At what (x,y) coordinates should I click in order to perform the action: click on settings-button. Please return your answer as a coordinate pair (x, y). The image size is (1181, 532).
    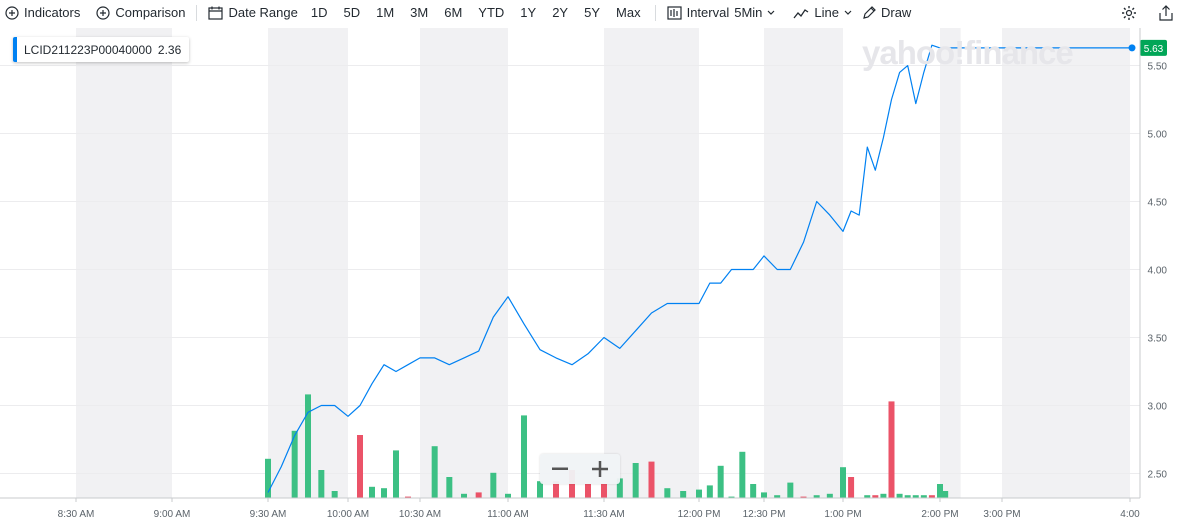
    Looking at the image, I should click on (1129, 12).